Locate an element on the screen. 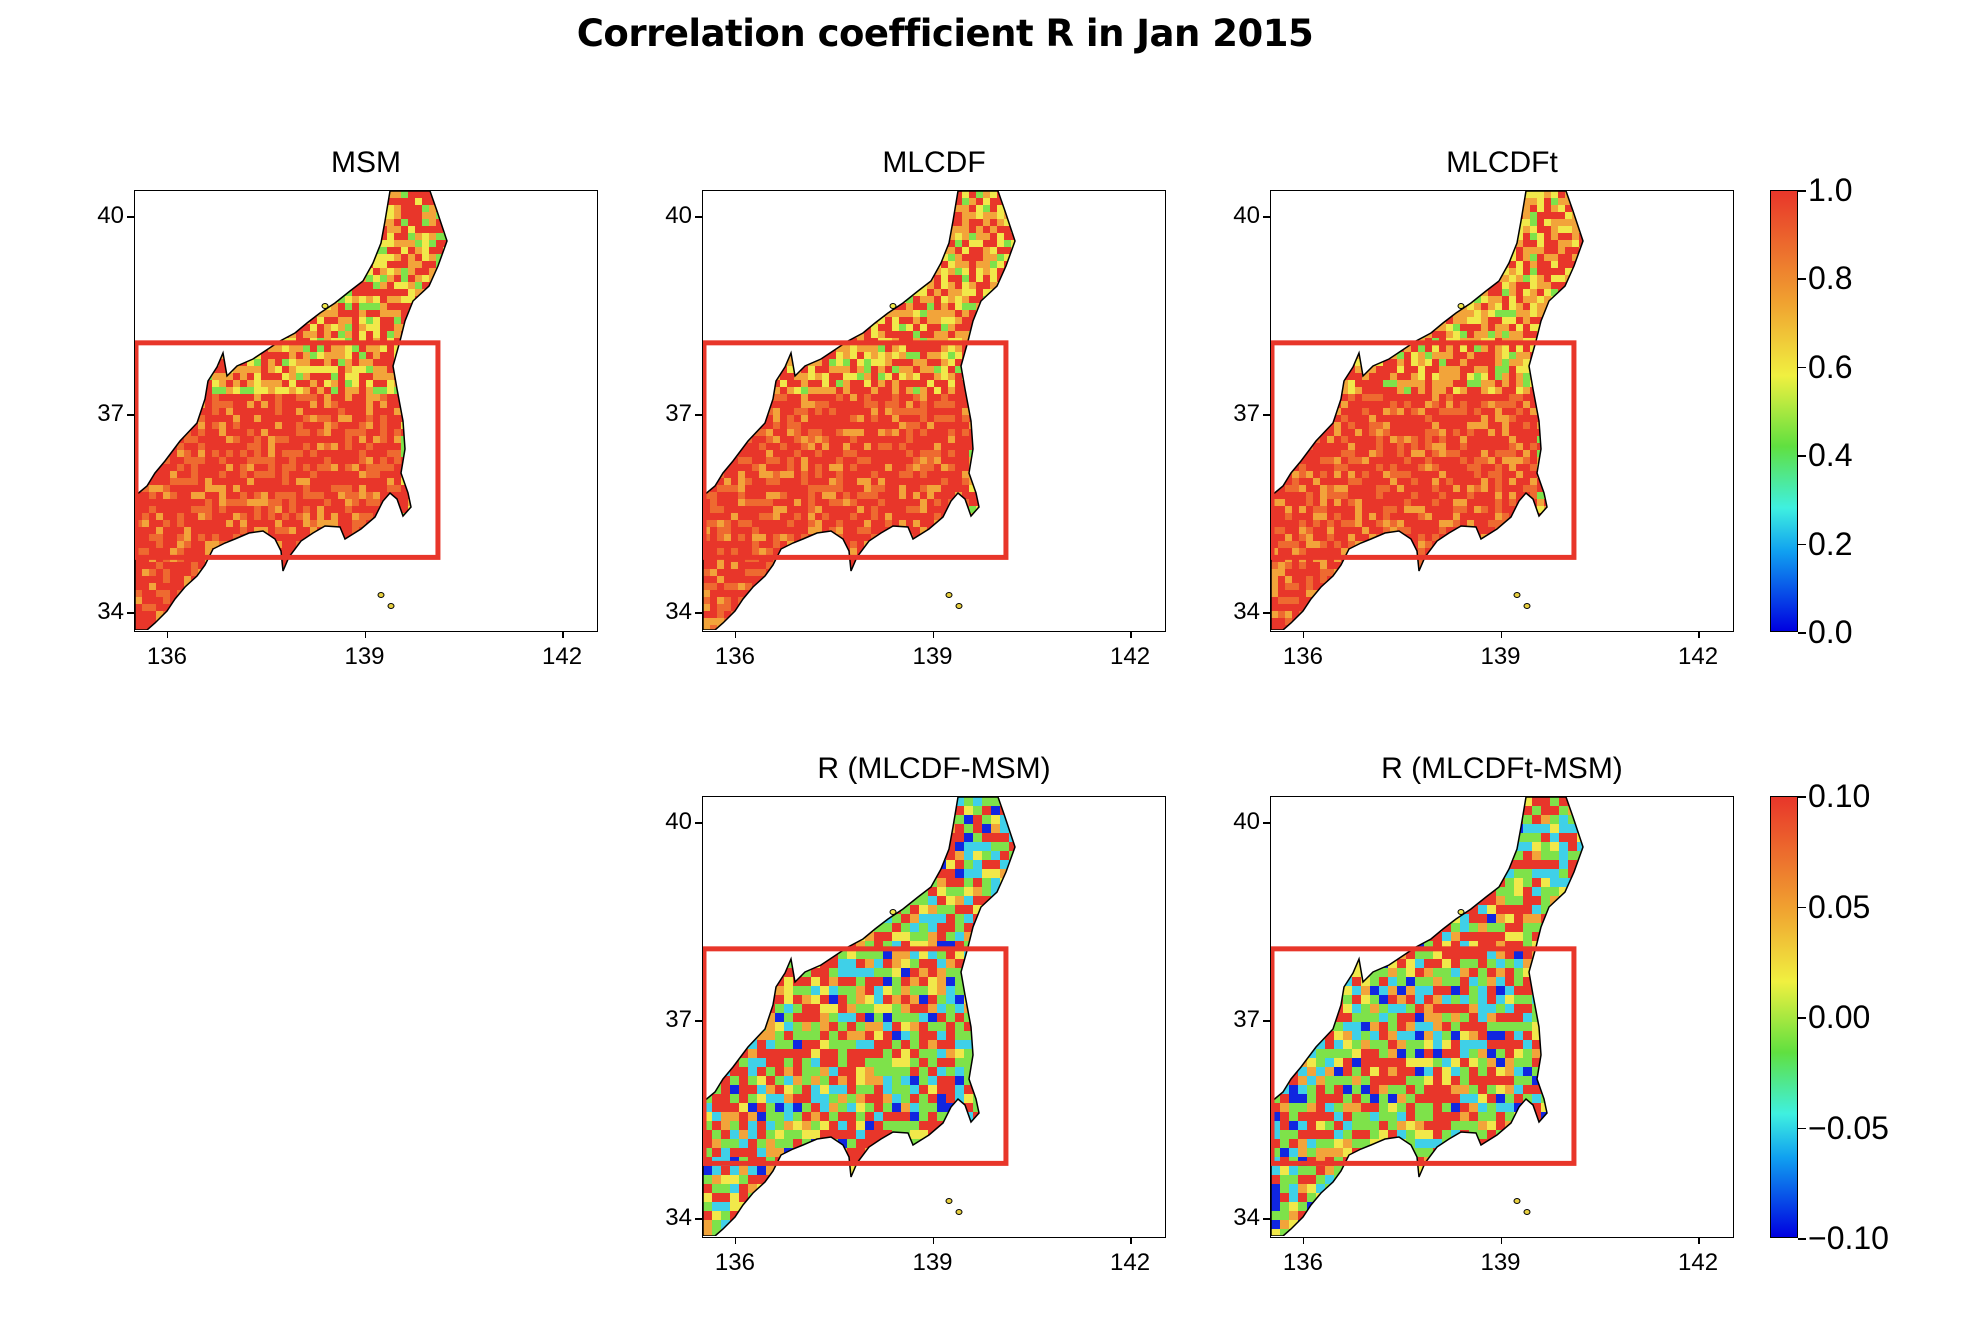 This screenshot has height=1328, width=1972. panel-title-r-mlcdft-msm: R (MLCDFt-MSM) is located at coordinates (1502, 768).